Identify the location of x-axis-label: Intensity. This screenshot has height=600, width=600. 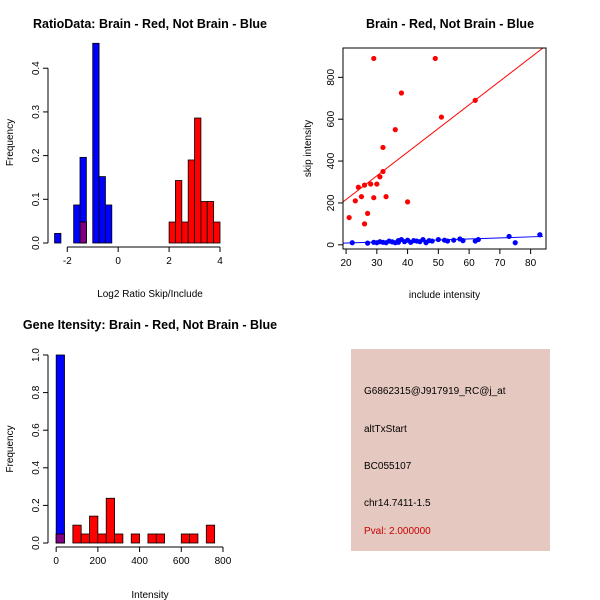
(149, 595).